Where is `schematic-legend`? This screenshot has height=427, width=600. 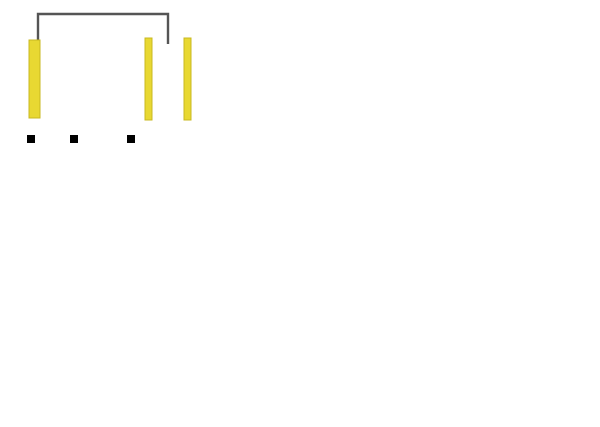
schematic-legend is located at coordinates (81, 139).